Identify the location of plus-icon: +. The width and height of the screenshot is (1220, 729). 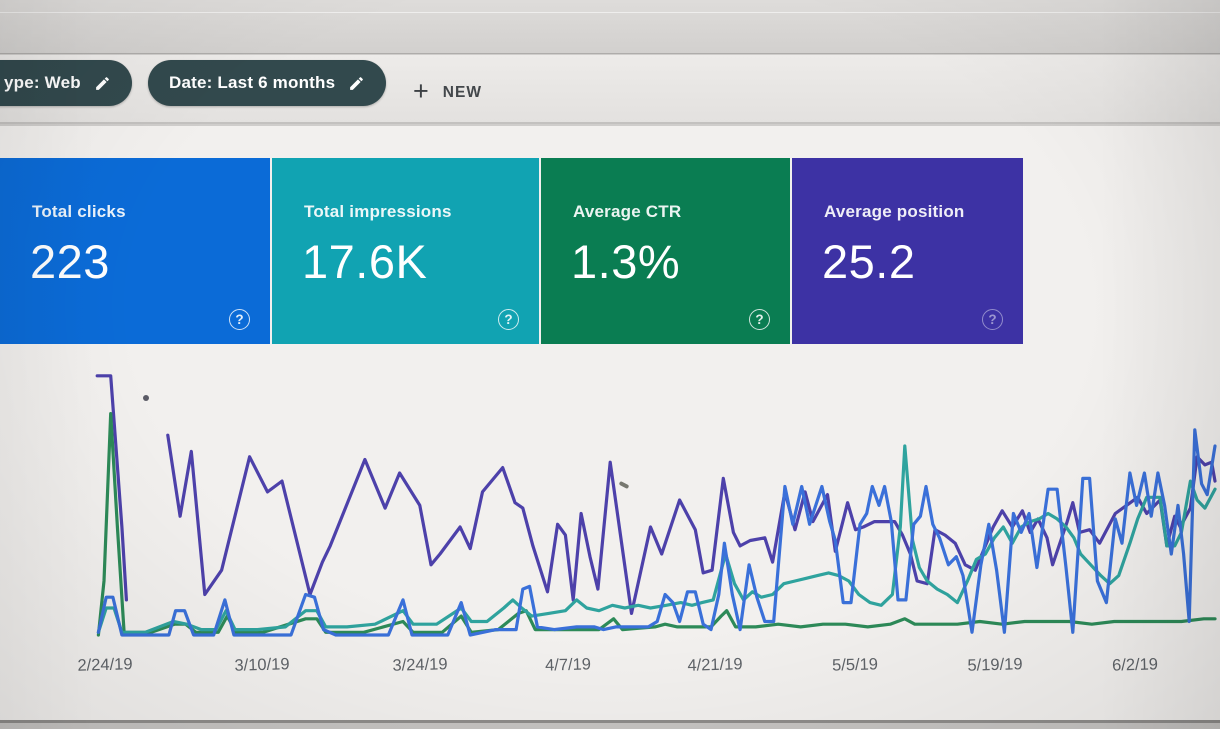
(421, 91).